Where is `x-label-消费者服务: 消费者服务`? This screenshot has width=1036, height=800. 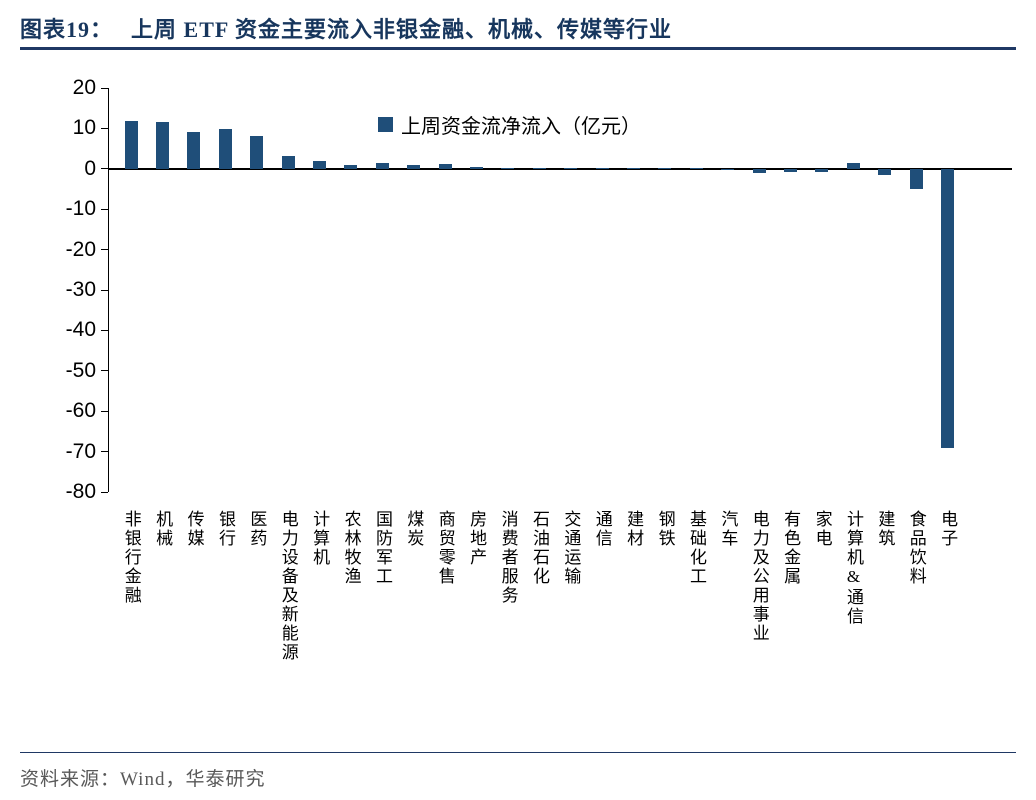 x-label-消费者服务: 消费者服务 is located at coordinates (508, 557).